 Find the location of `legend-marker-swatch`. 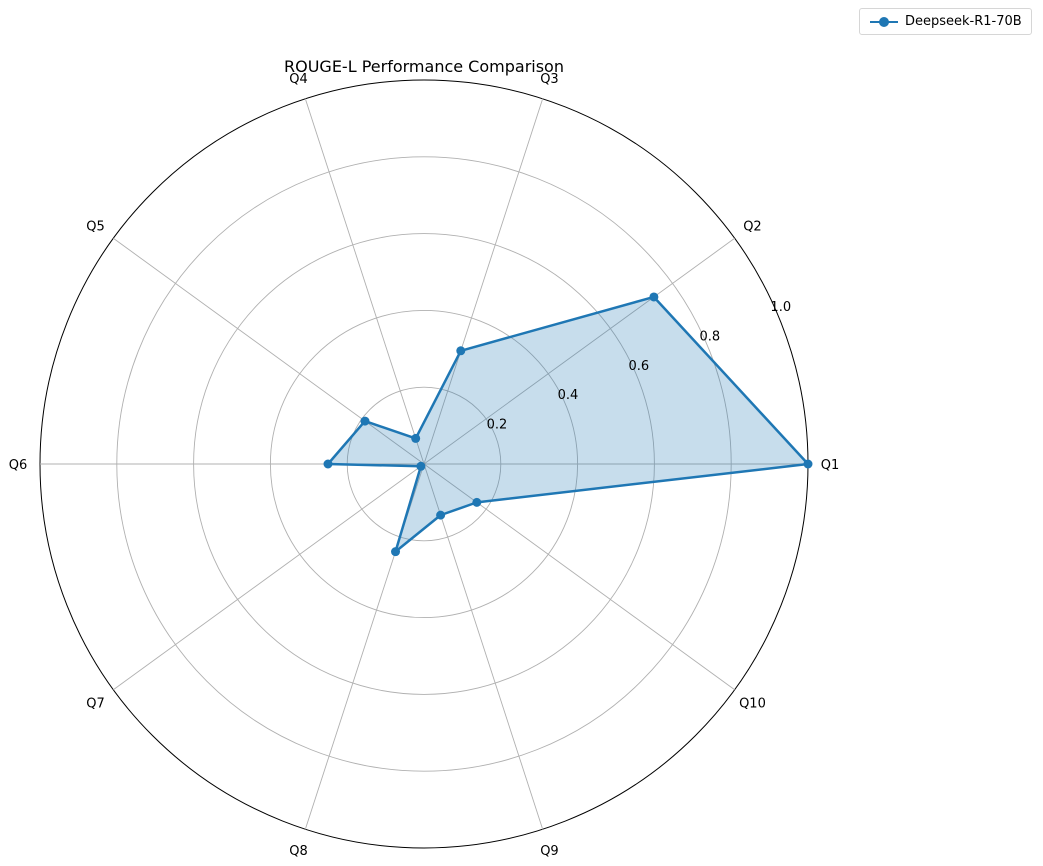

legend-marker-swatch is located at coordinates (884, 22).